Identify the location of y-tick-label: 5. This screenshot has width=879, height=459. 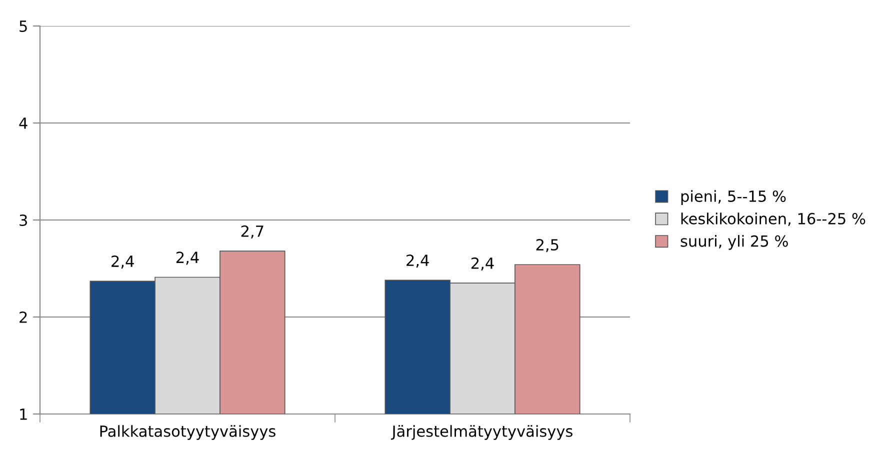
(23, 26).